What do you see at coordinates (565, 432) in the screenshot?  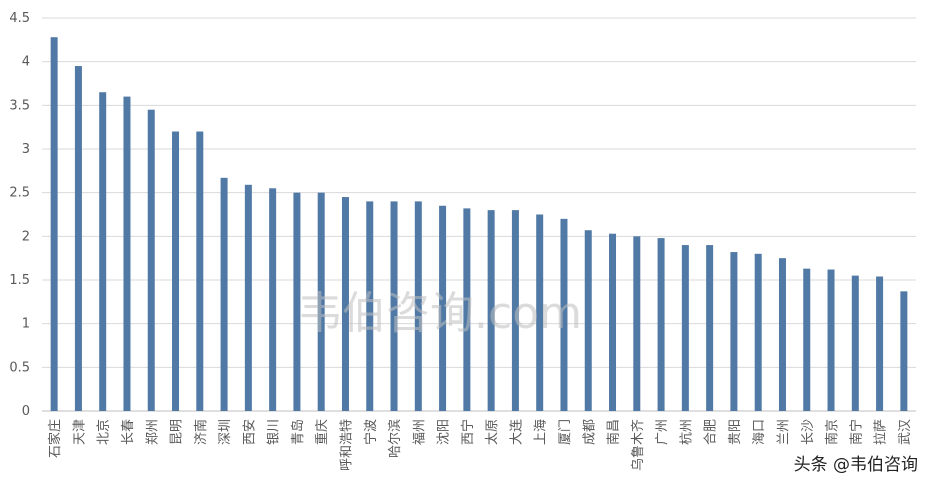 I see `x-tick-label: 厦门` at bounding box center [565, 432].